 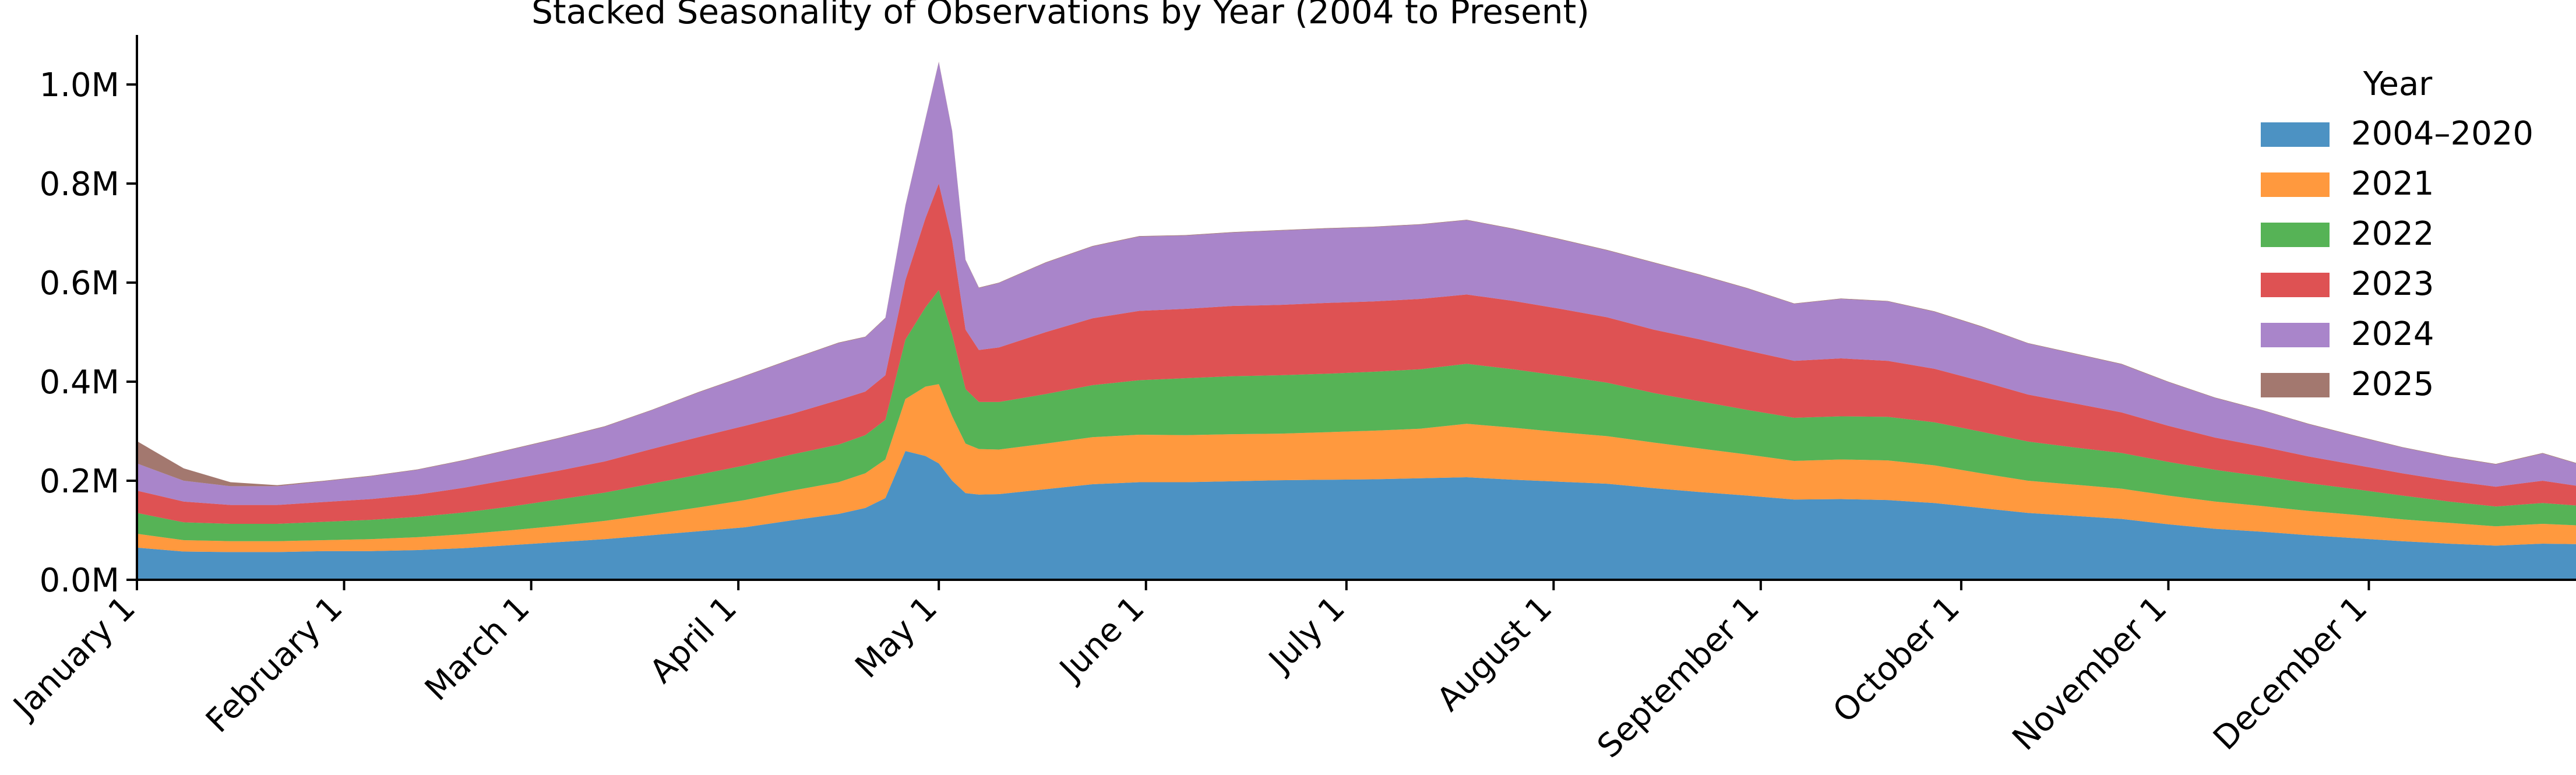 I want to click on x-tick-label: October 1, so click(x=1896, y=659).